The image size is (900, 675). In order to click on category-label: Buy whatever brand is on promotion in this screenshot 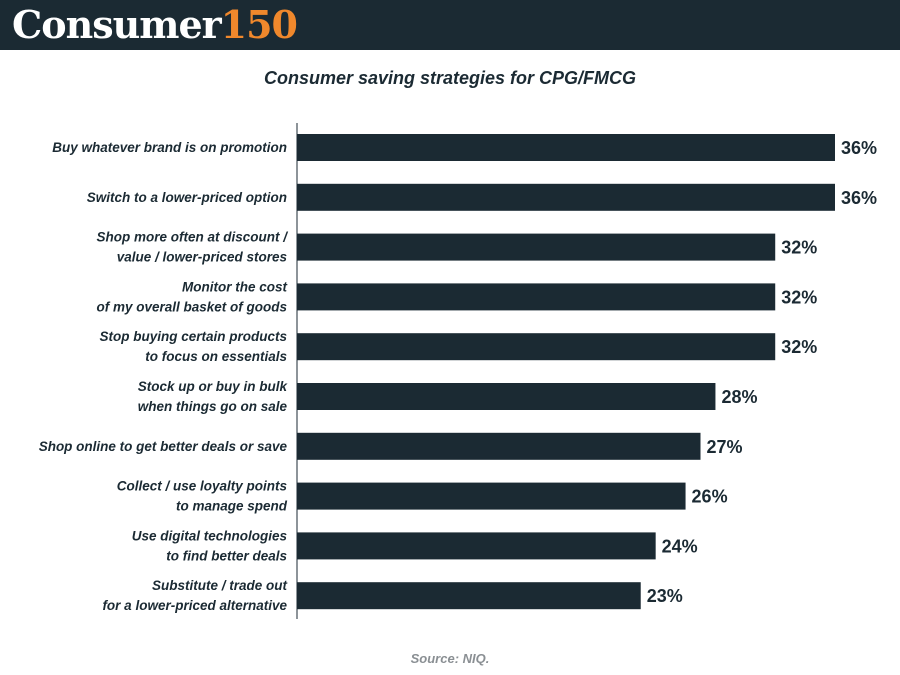, I will do `click(169, 147)`.